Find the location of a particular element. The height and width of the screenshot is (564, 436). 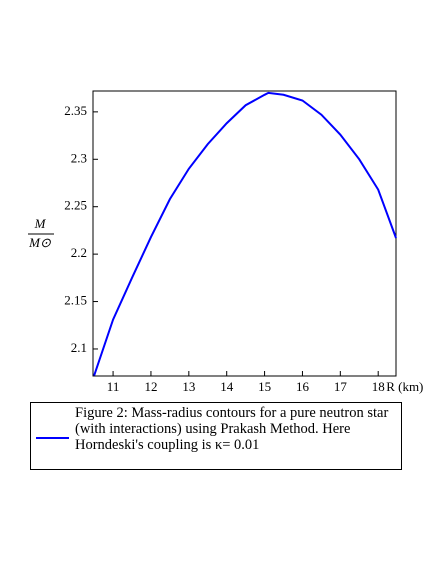

y-label-denominator: M⊙ is located at coordinates (39, 242).